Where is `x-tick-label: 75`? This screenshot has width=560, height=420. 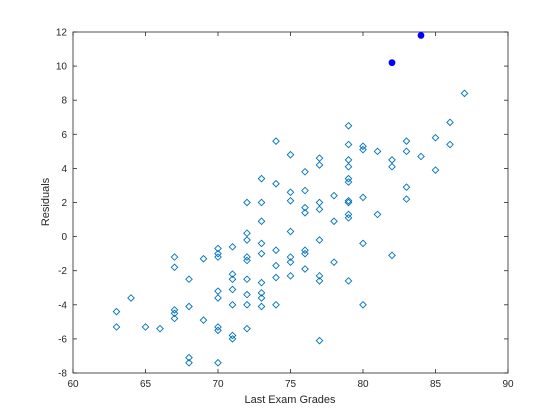 x-tick-label: 75 is located at coordinates (291, 384).